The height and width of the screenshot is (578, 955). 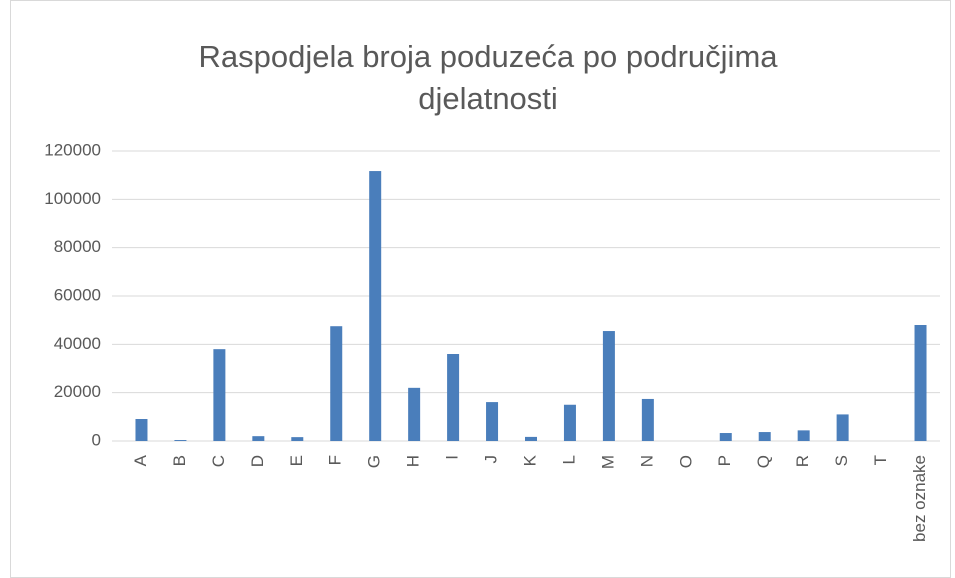 What do you see at coordinates (179, 460) in the screenshot?
I see `x-tick-label: B` at bounding box center [179, 460].